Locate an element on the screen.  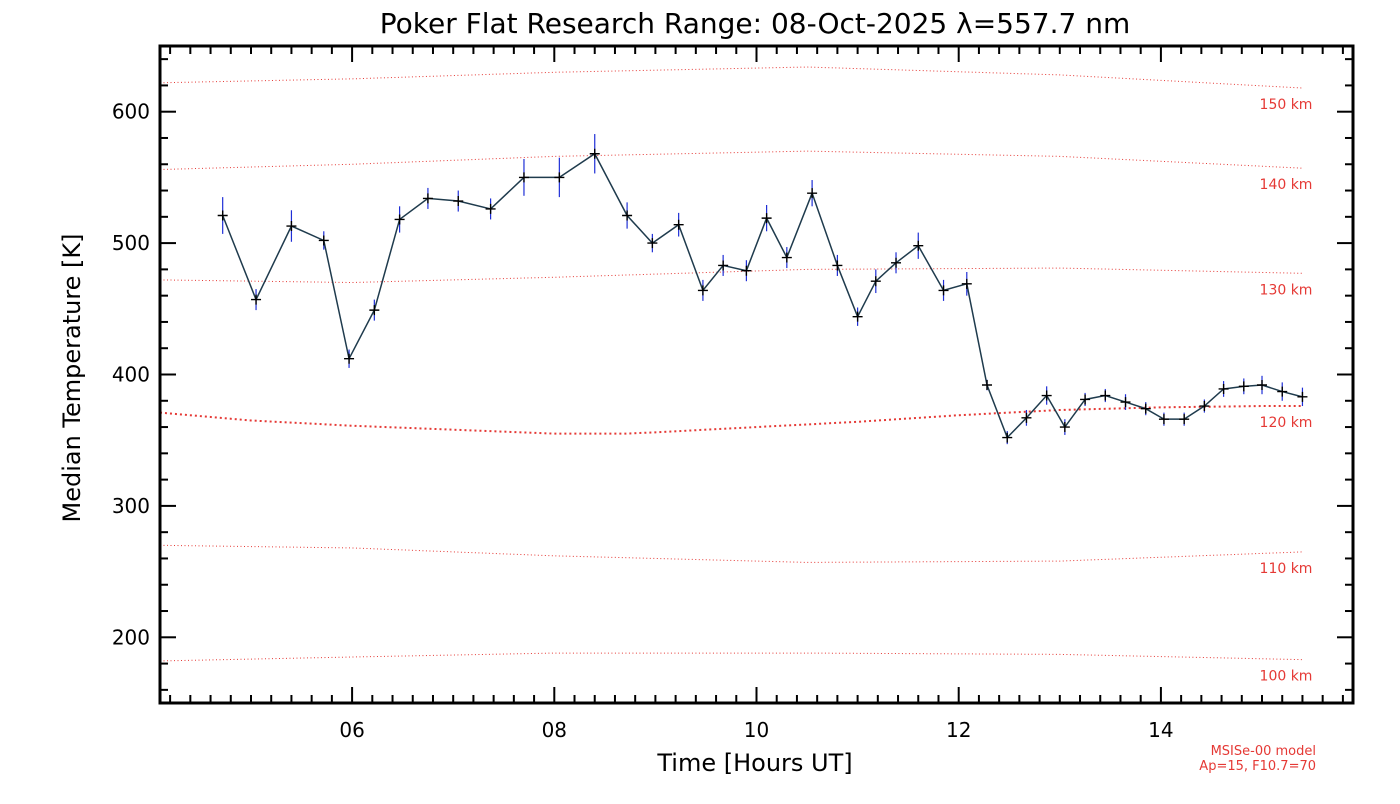
model-curve-120km is located at coordinates (731, 420).